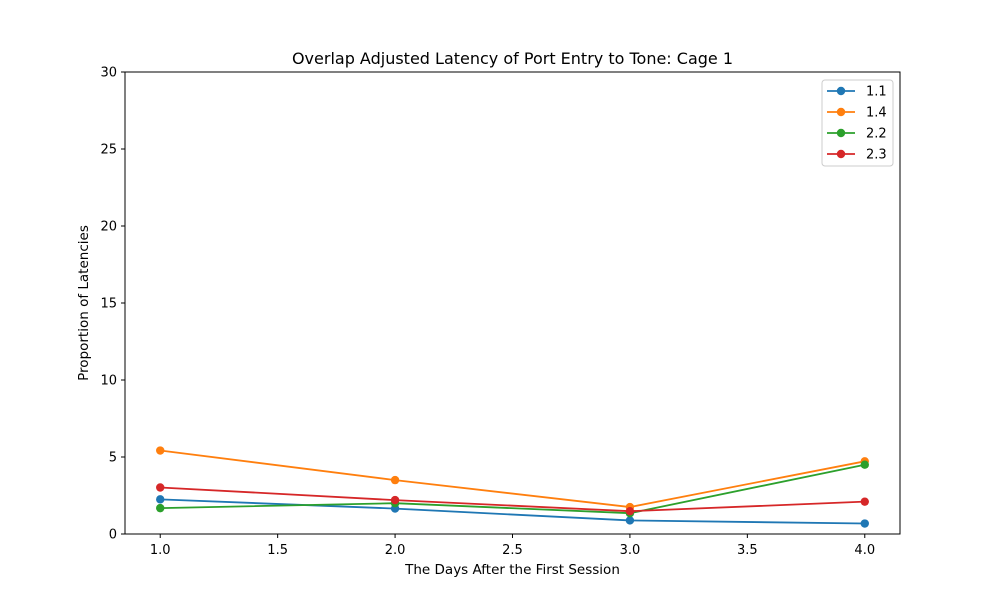 This screenshot has width=1000, height=600. What do you see at coordinates (108, 381) in the screenshot?
I see `y-tick-label: 10` at bounding box center [108, 381].